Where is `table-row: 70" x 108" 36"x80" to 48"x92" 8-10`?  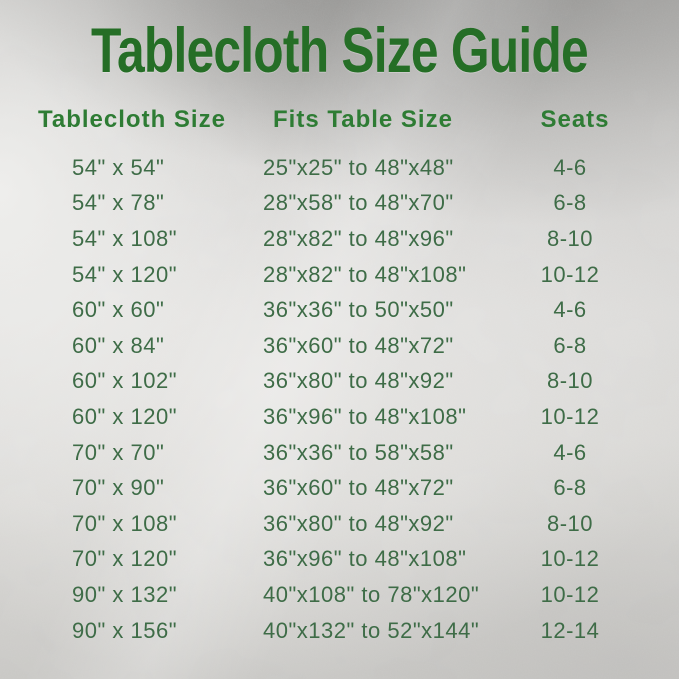 table-row: 70" x 108" 36"x80" to 48"x92" 8-10 is located at coordinates (339, 524).